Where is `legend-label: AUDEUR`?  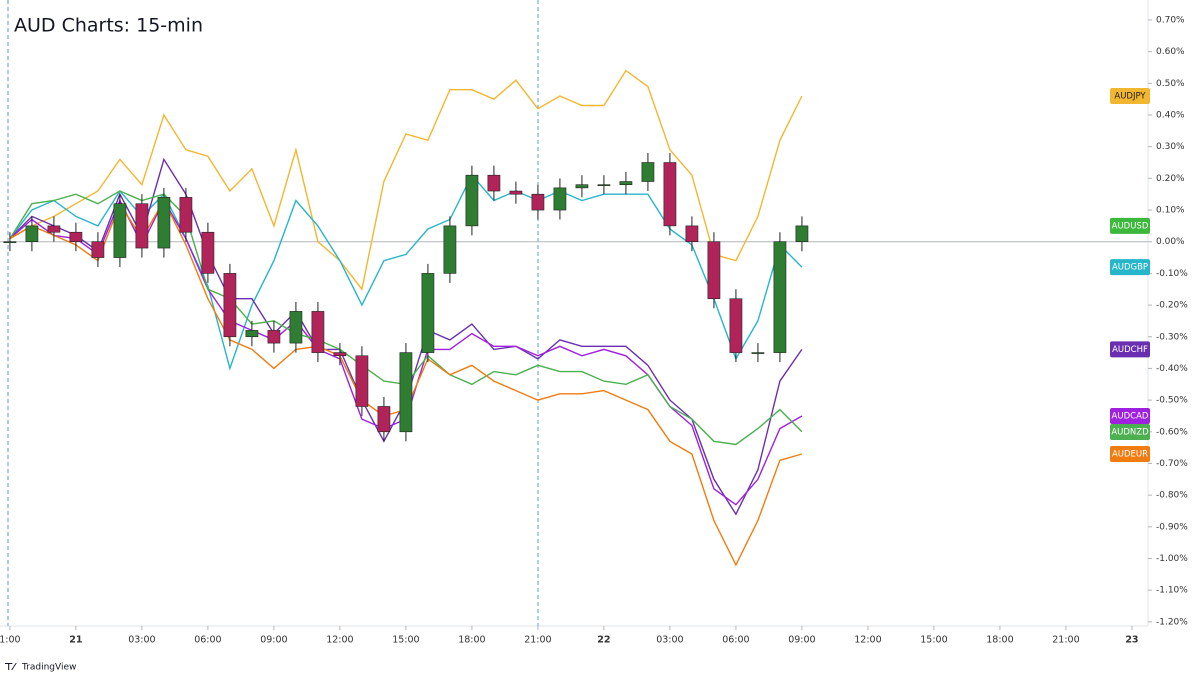 legend-label: AUDEUR is located at coordinates (1130, 454).